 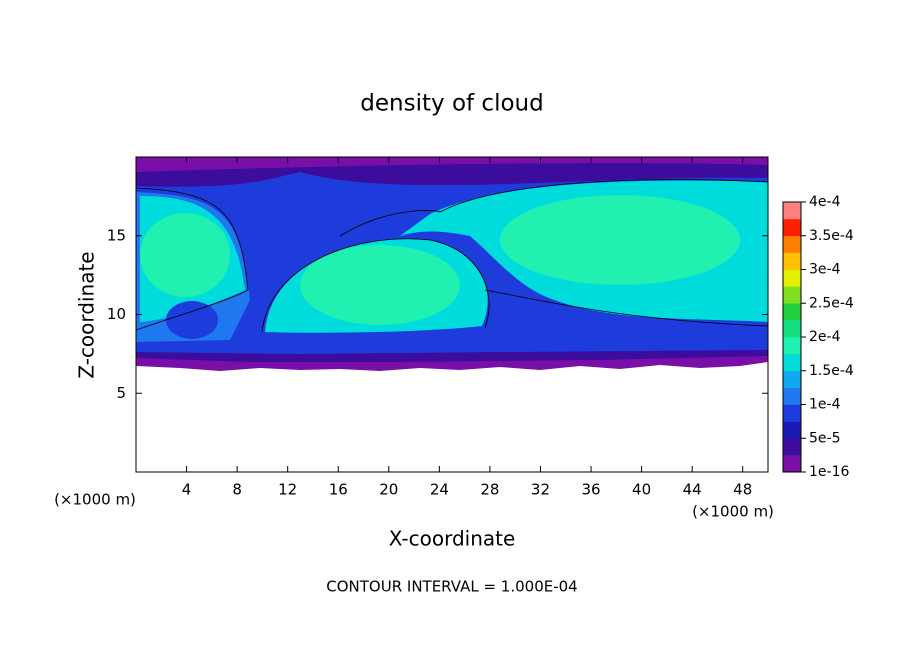 What do you see at coordinates (641, 490) in the screenshot?
I see `x-tick-label: 40` at bounding box center [641, 490].